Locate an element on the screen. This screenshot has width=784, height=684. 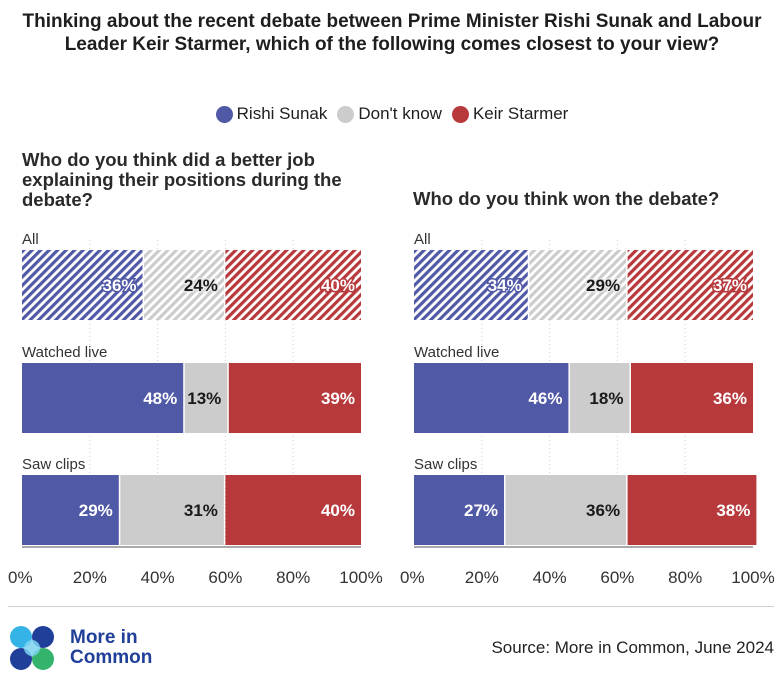
logo-wordmark: More in Common is located at coordinates (111, 648).